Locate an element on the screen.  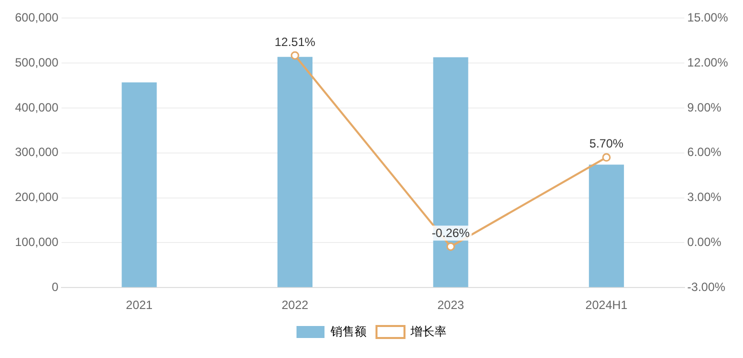
legend-label: 销售额 is located at coordinates (348, 331).